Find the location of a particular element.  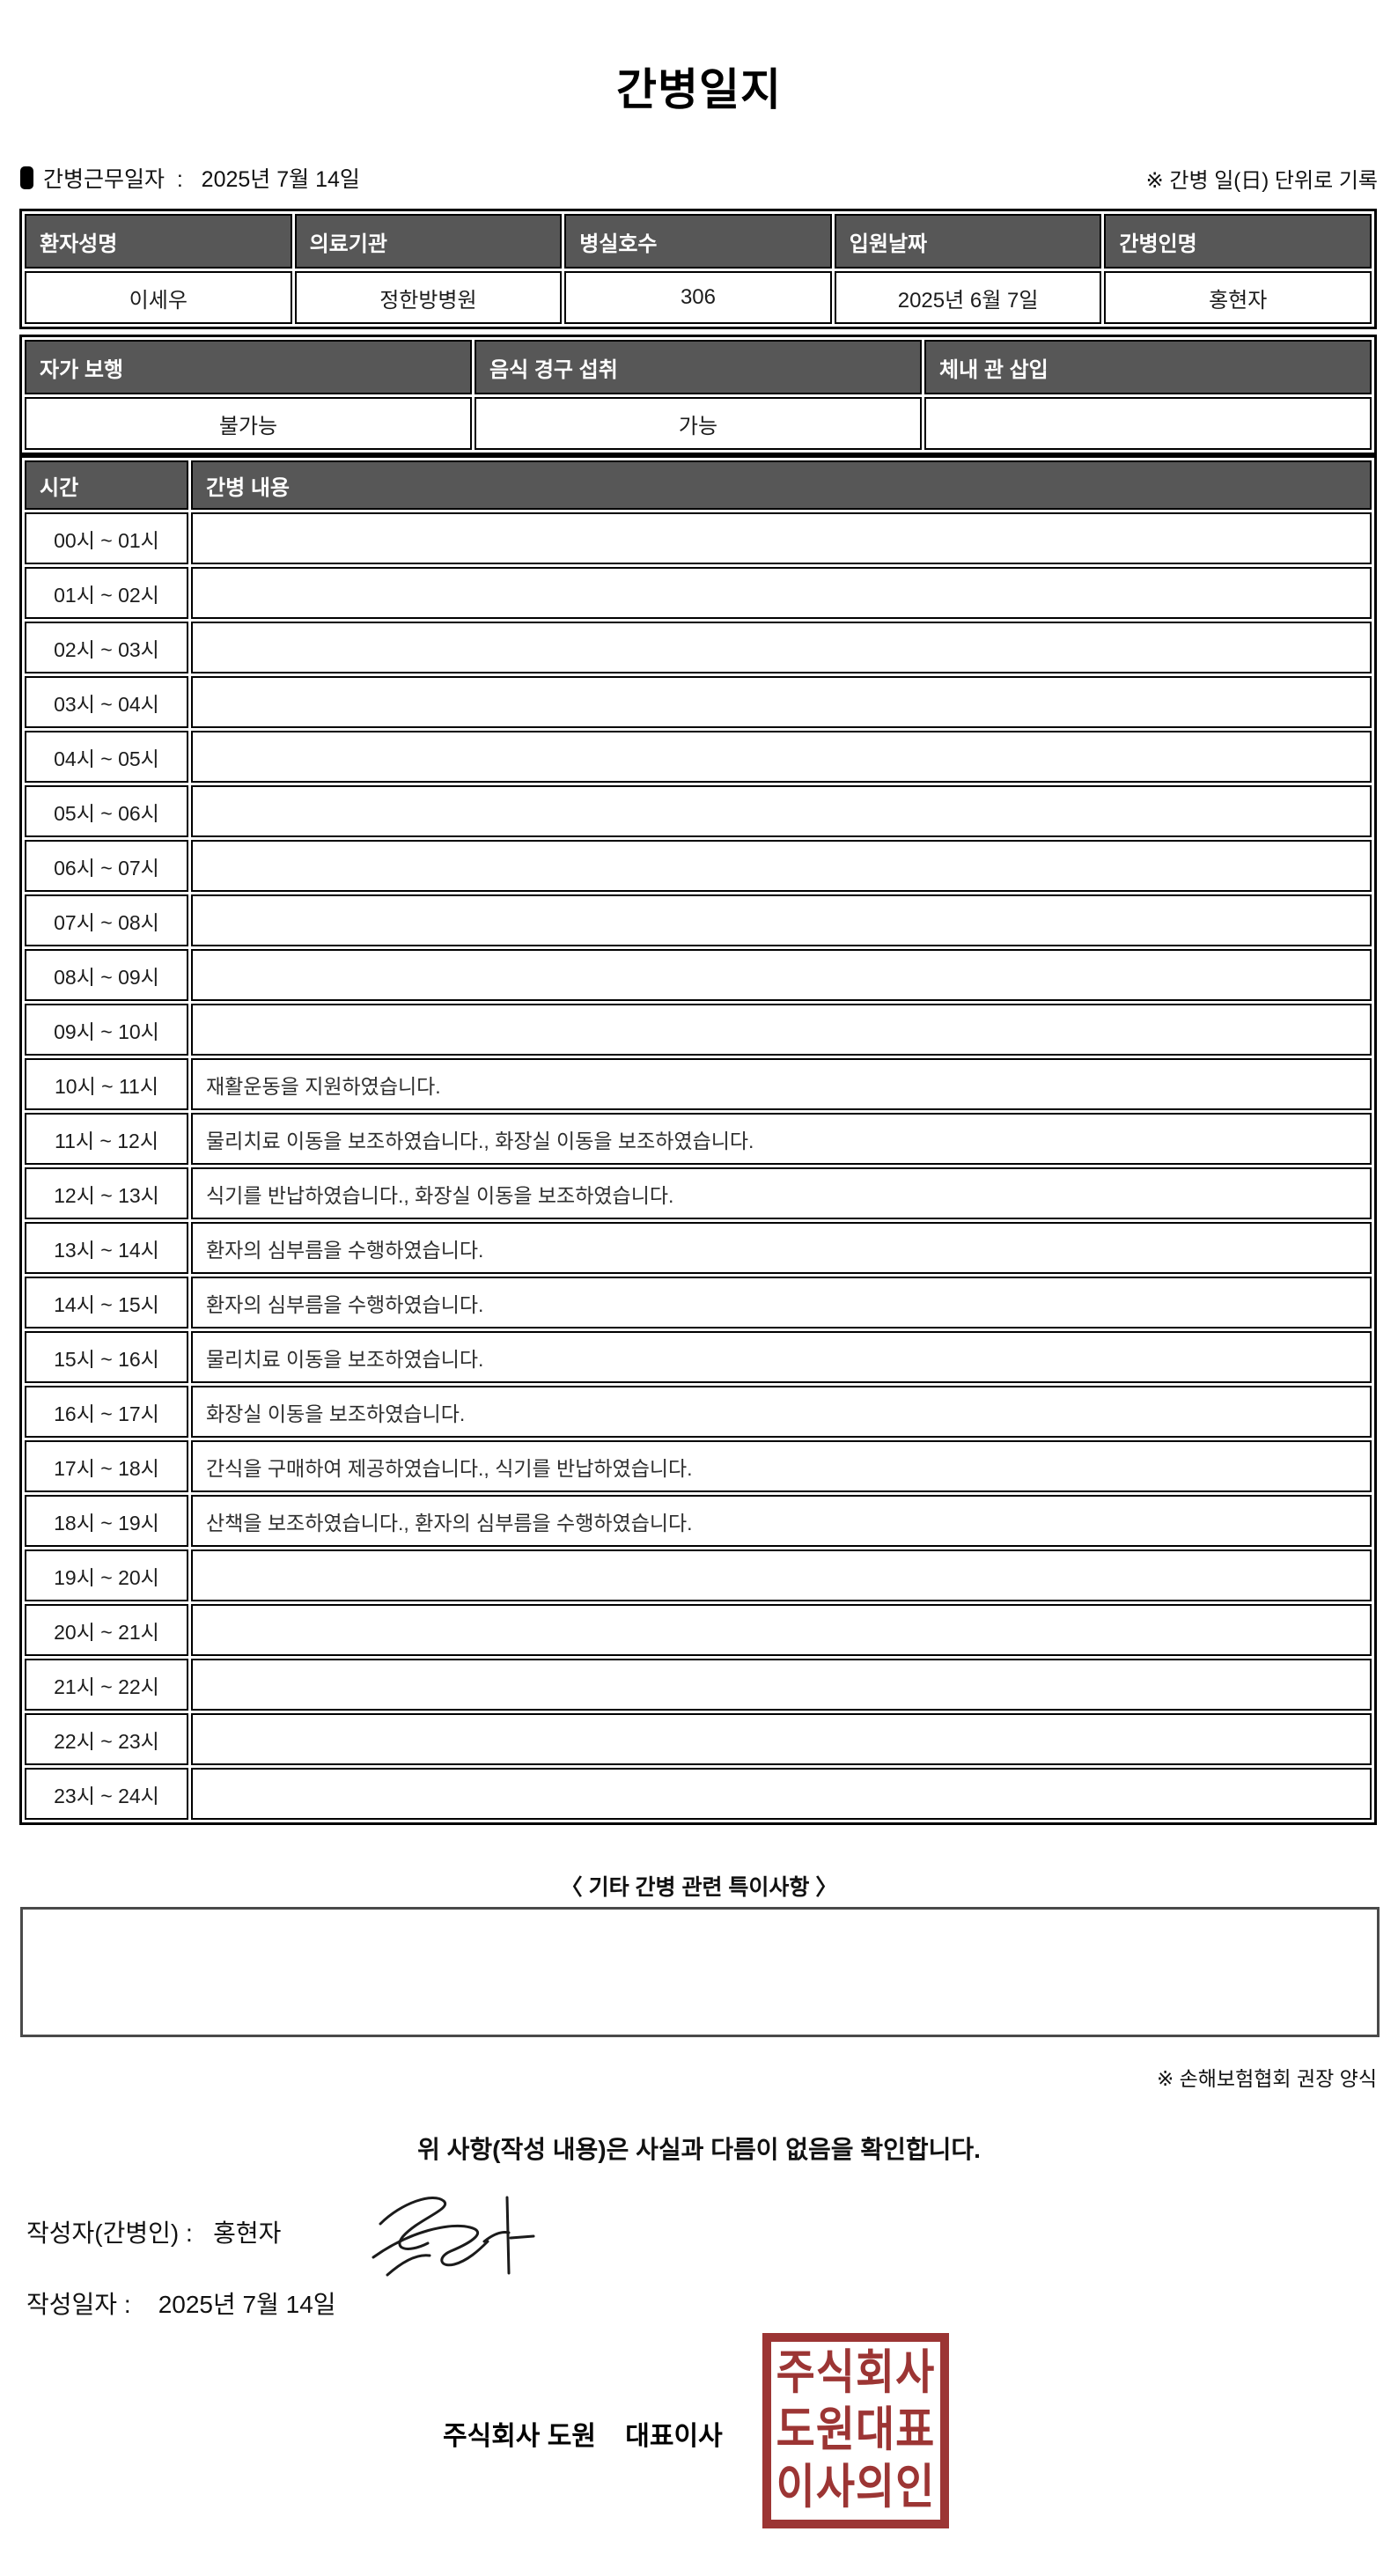

time-slot: 15시 ~ 16시 is located at coordinates (106, 1357).